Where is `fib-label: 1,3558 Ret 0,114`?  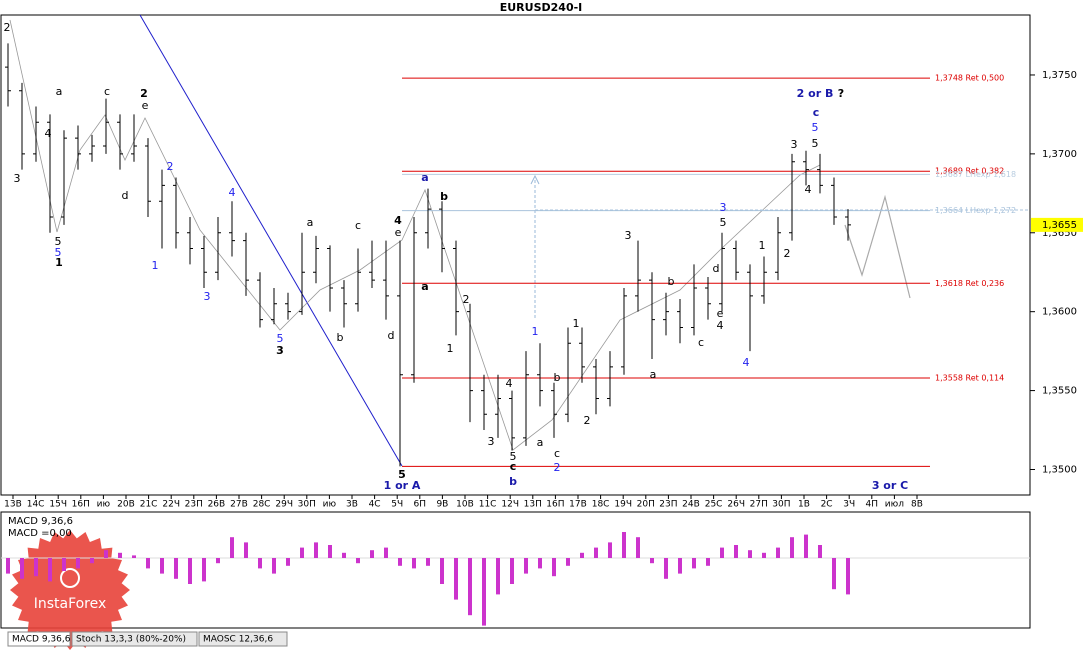 fib-label: 1,3558 Ret 0,114 is located at coordinates (969, 377).